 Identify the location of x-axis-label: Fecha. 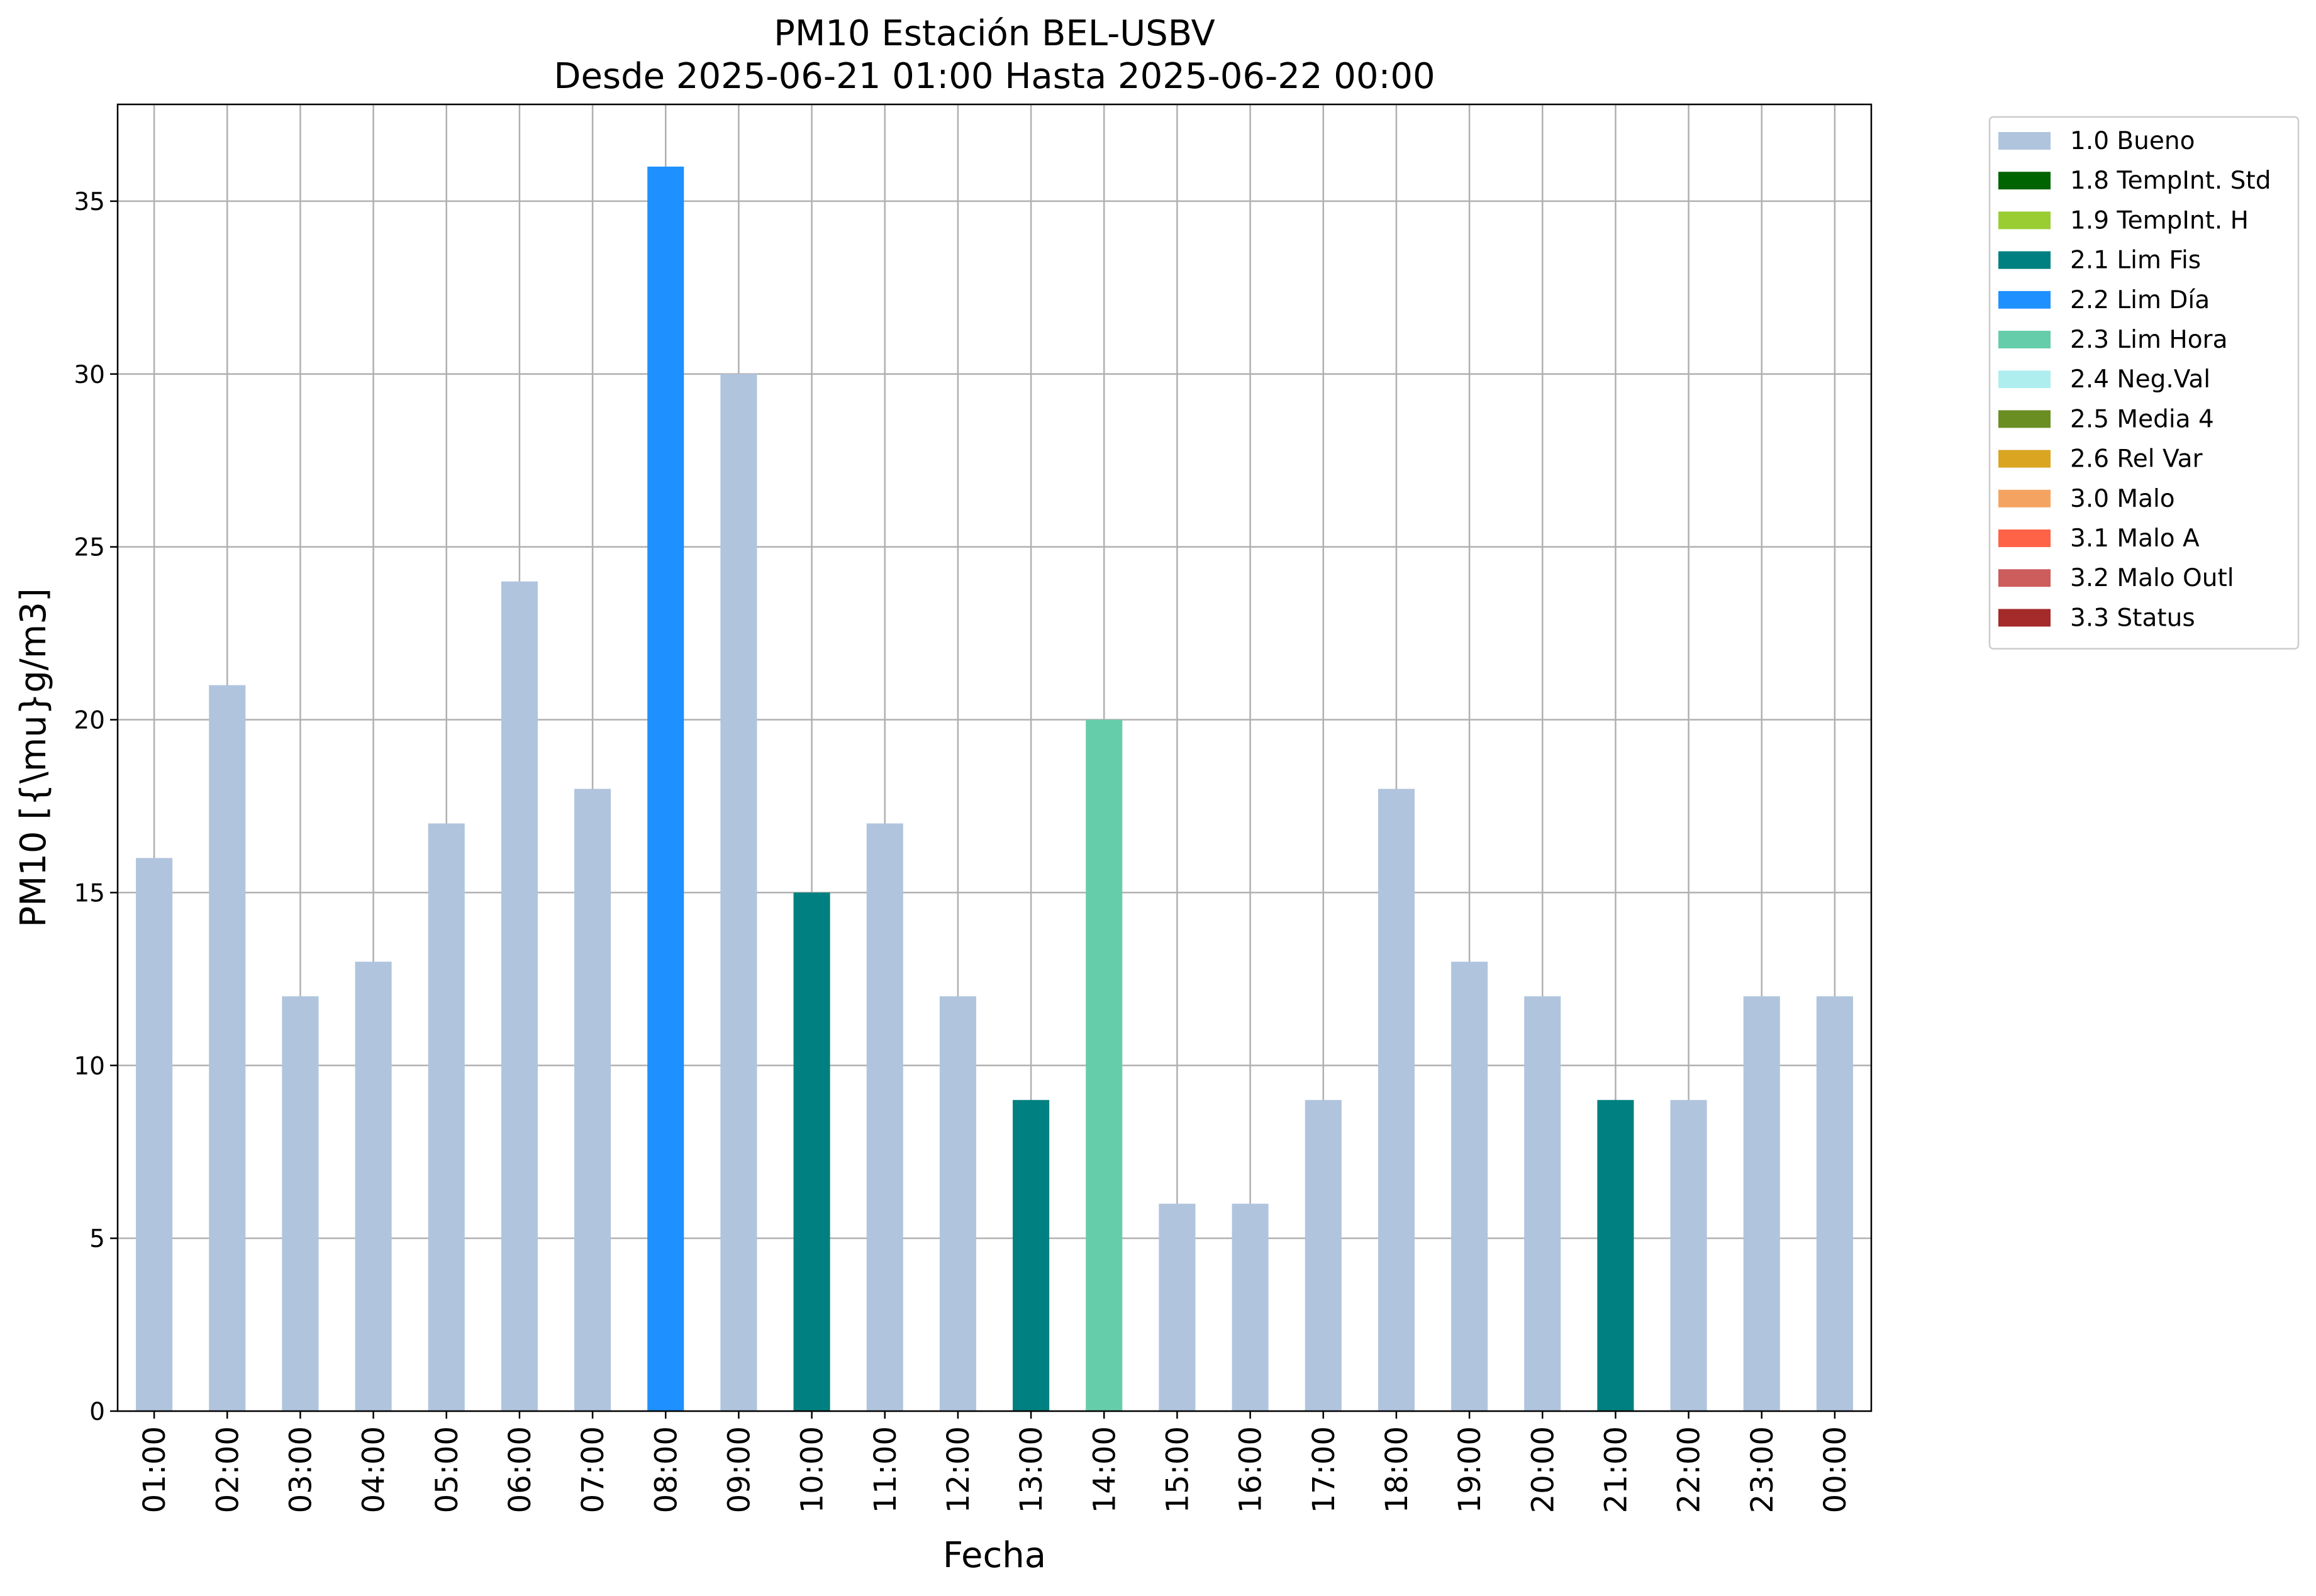
(994, 1555).